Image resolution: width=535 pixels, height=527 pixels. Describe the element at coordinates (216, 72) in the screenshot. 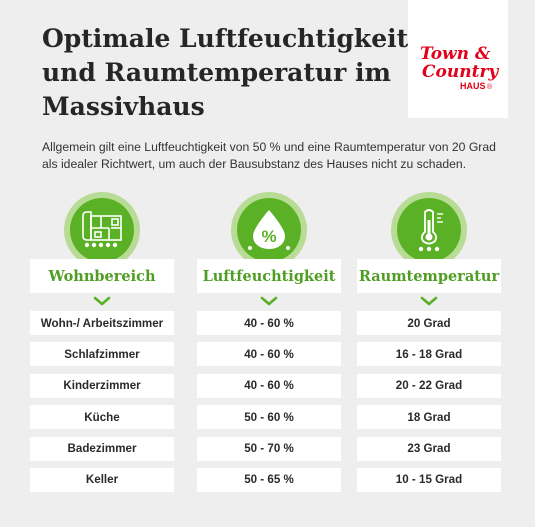

I see `title-line-2: und Raumtemperatur im` at that location.